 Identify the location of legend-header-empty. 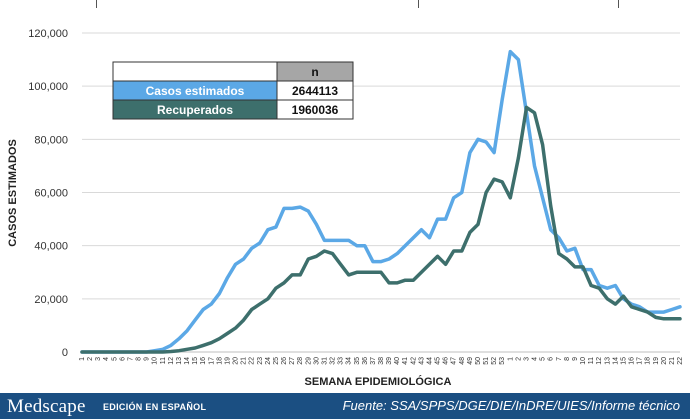
(195, 71).